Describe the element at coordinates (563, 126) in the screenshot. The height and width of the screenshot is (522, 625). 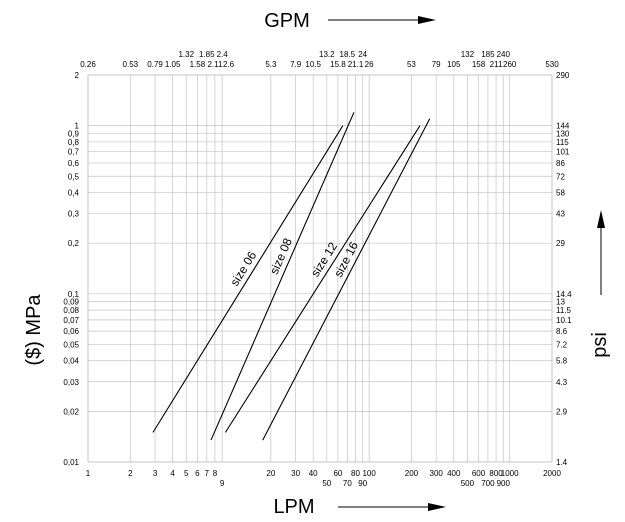
I see `psi-tick-label: 144` at that location.